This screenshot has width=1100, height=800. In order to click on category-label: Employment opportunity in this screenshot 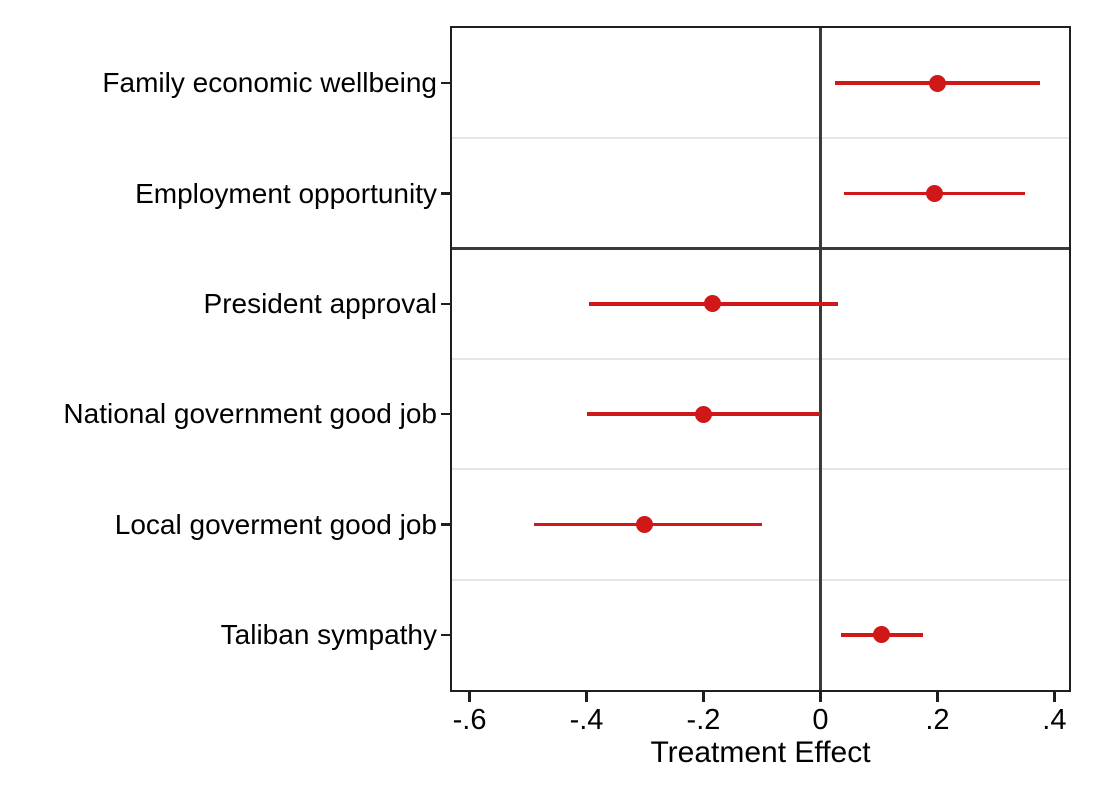, I will do `click(286, 193)`.